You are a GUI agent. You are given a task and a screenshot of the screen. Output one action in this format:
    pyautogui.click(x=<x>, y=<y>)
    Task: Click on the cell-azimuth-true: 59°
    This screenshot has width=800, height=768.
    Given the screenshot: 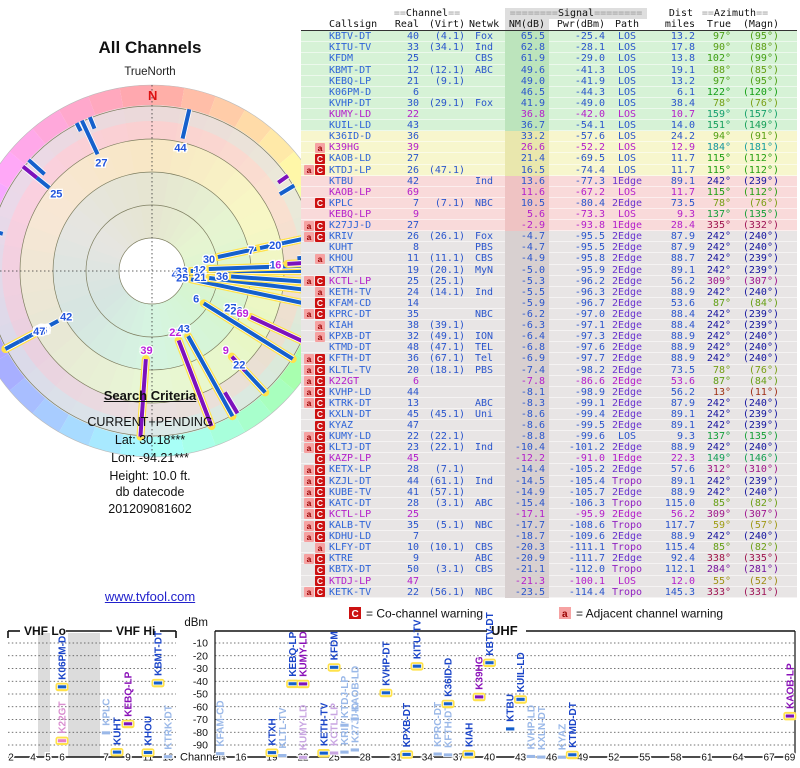 What is the action you would take?
    pyautogui.click(x=721, y=526)
    